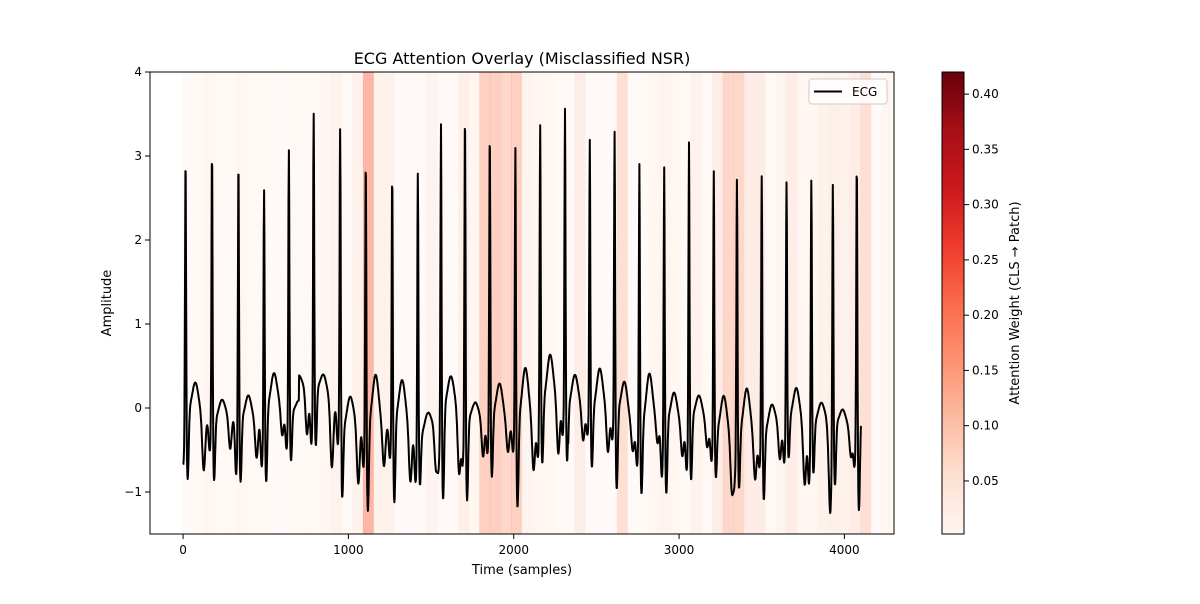 This screenshot has height=604, width=1200. I want to click on x-tick-label-3000: 3000, so click(679, 550).